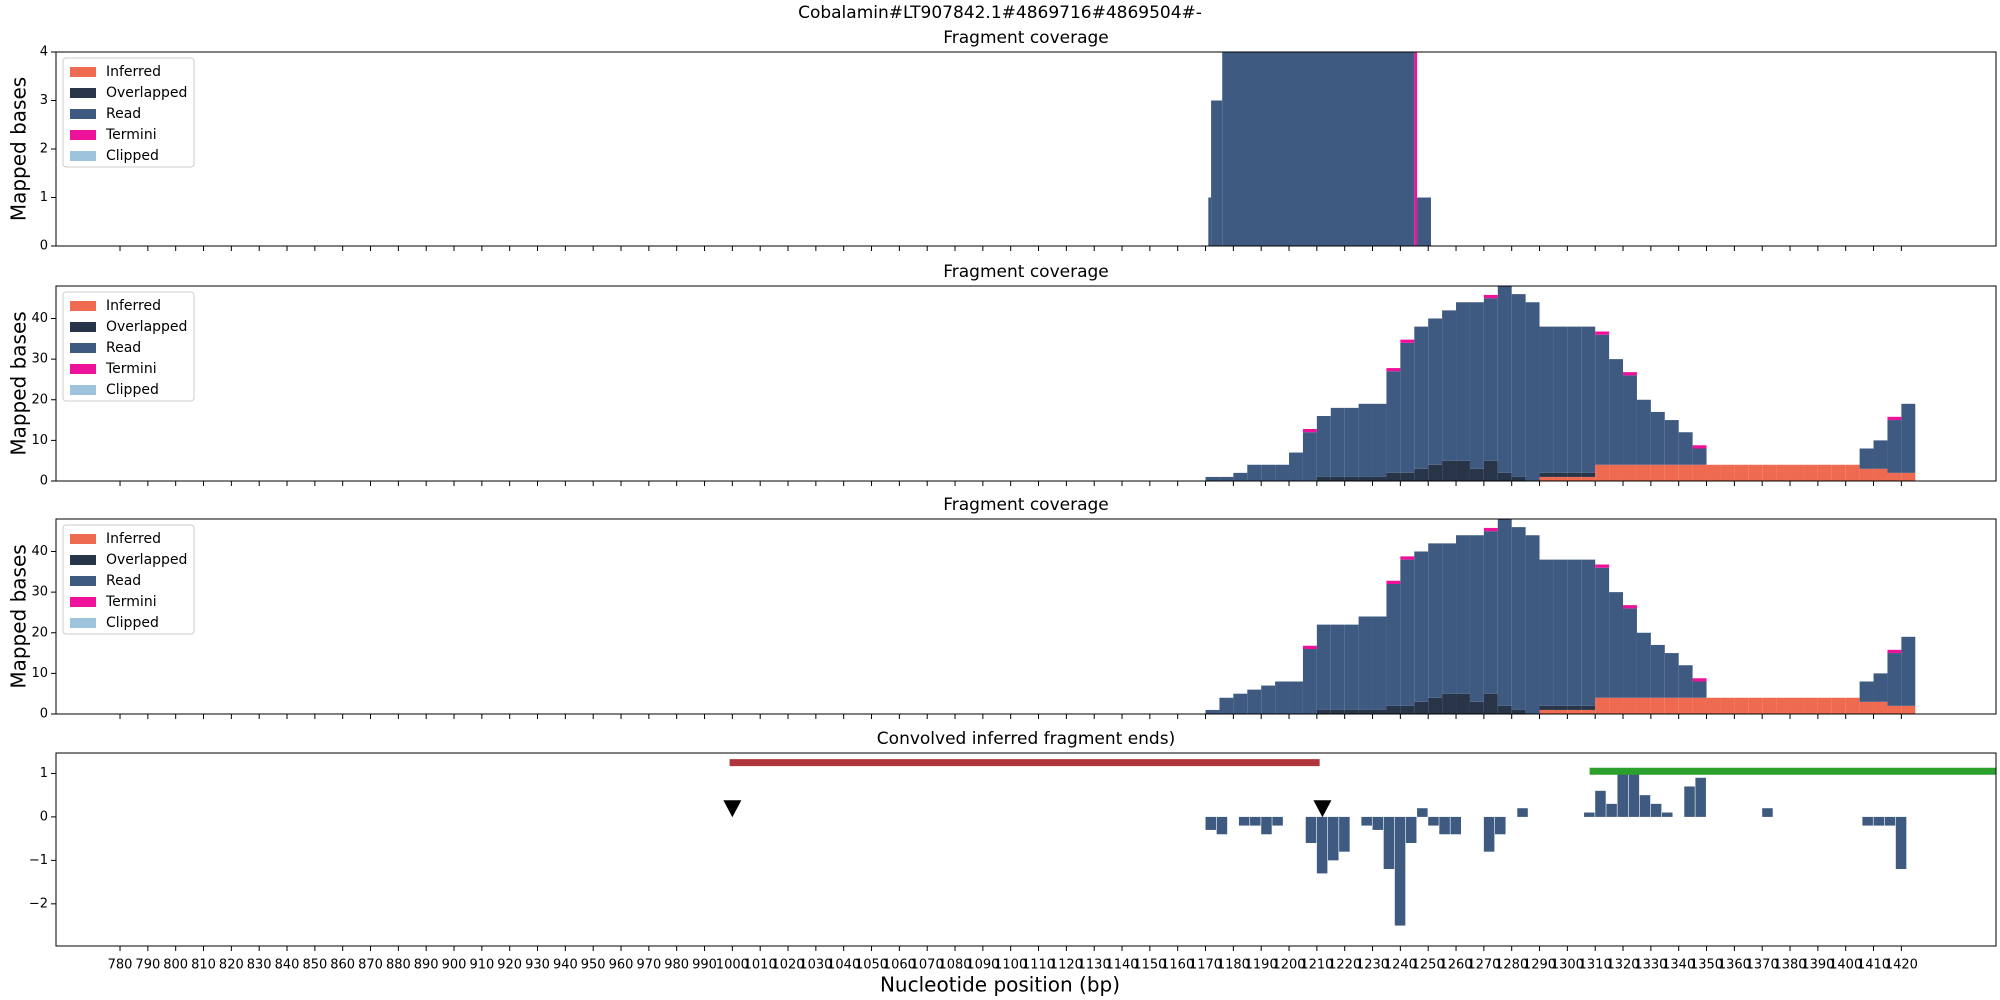 The width and height of the screenshot is (2000, 1000). Describe the element at coordinates (1622, 965) in the screenshot. I see `x-tick-label: 1320` at that location.